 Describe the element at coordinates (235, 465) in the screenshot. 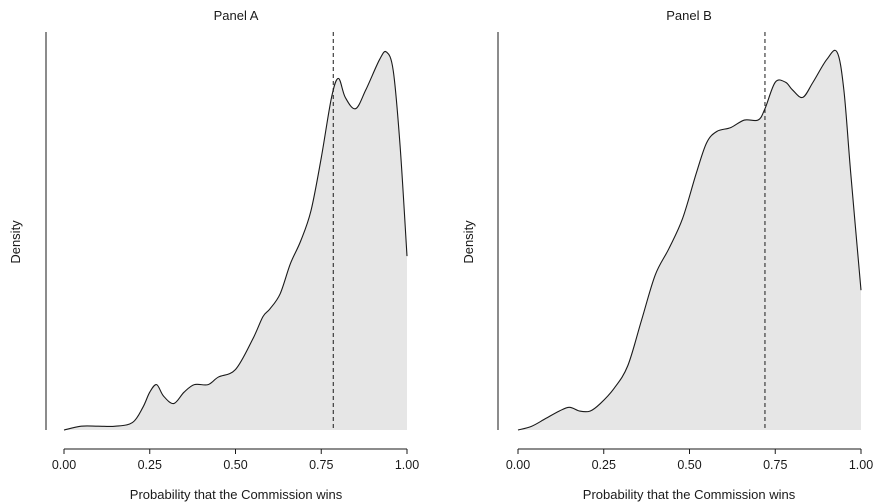

I see `panel-a-x-tick-label: 0.50` at that location.